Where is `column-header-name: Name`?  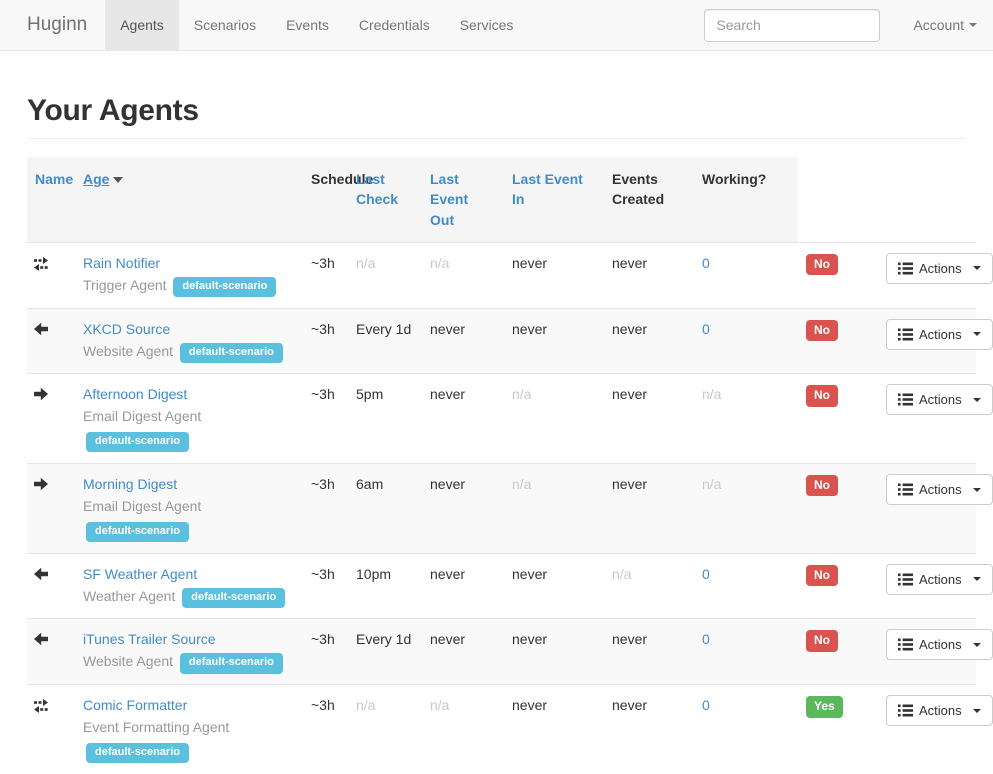 column-header-name: Name is located at coordinates (51, 200).